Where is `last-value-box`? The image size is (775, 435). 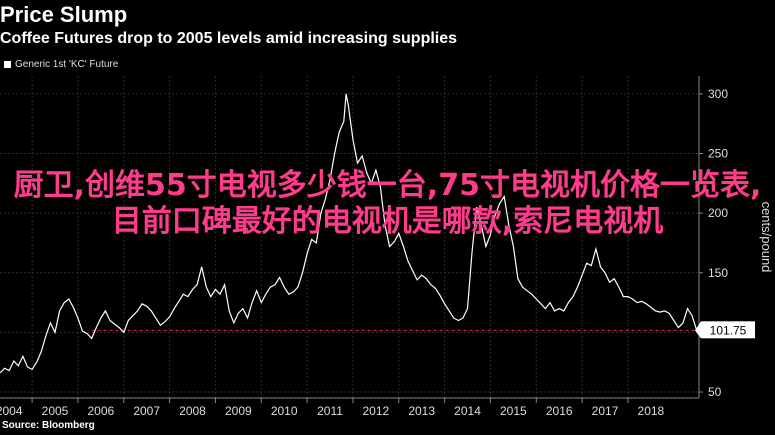
last-value-box is located at coordinates (728, 330).